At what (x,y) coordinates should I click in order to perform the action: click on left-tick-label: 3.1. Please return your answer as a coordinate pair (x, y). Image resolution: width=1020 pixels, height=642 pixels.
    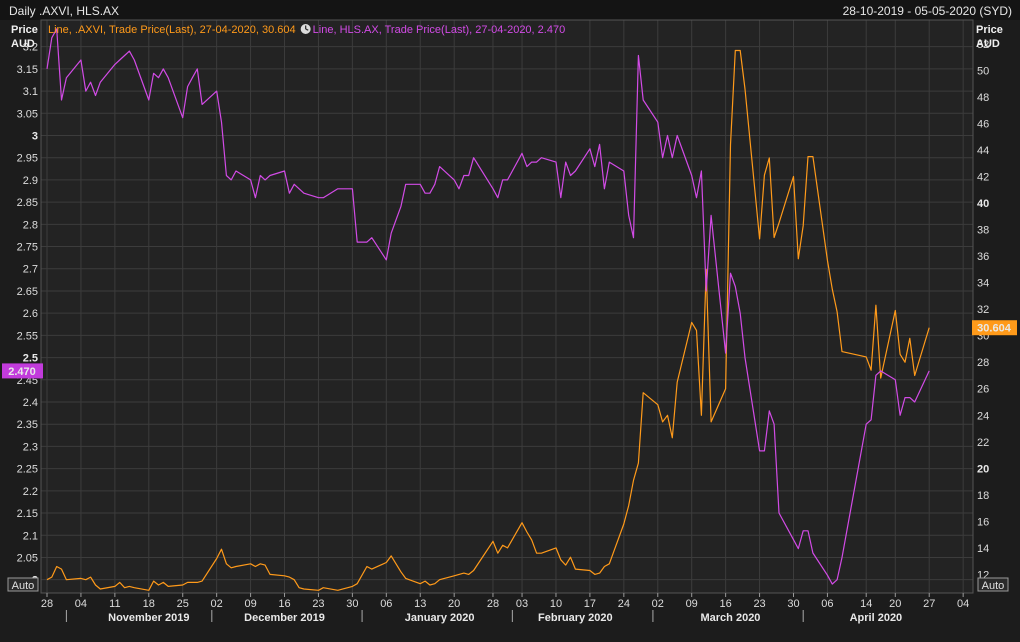
    Looking at the image, I should click on (30, 92).